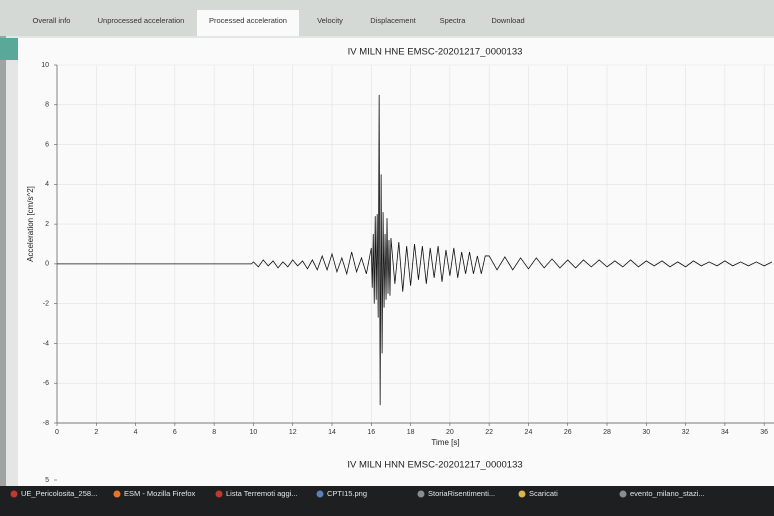 This screenshot has height=516, width=774. What do you see at coordinates (435, 52) in the screenshot?
I see `chart-title: IV MILN HNE EMSC-20201217_0000133` at bounding box center [435, 52].